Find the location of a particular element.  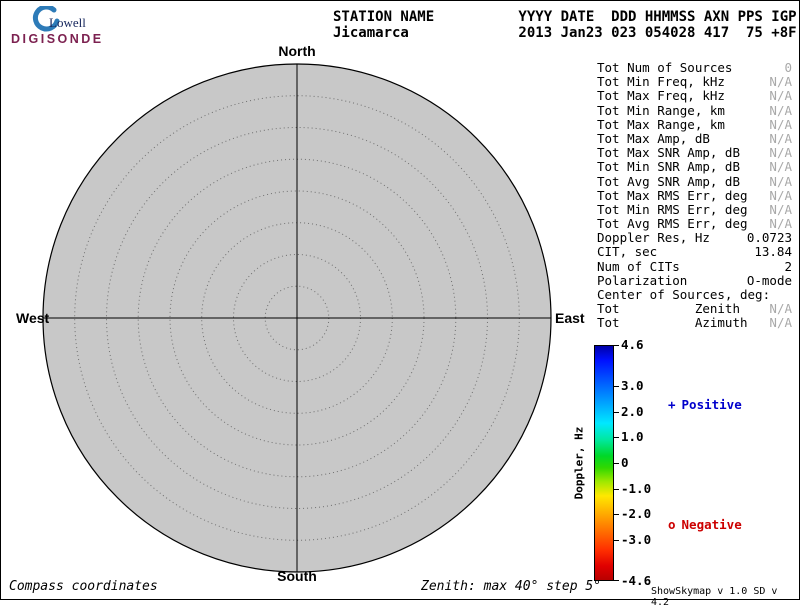

zenith-range-label: Zenith: max 40° step 5° is located at coordinates (511, 586).